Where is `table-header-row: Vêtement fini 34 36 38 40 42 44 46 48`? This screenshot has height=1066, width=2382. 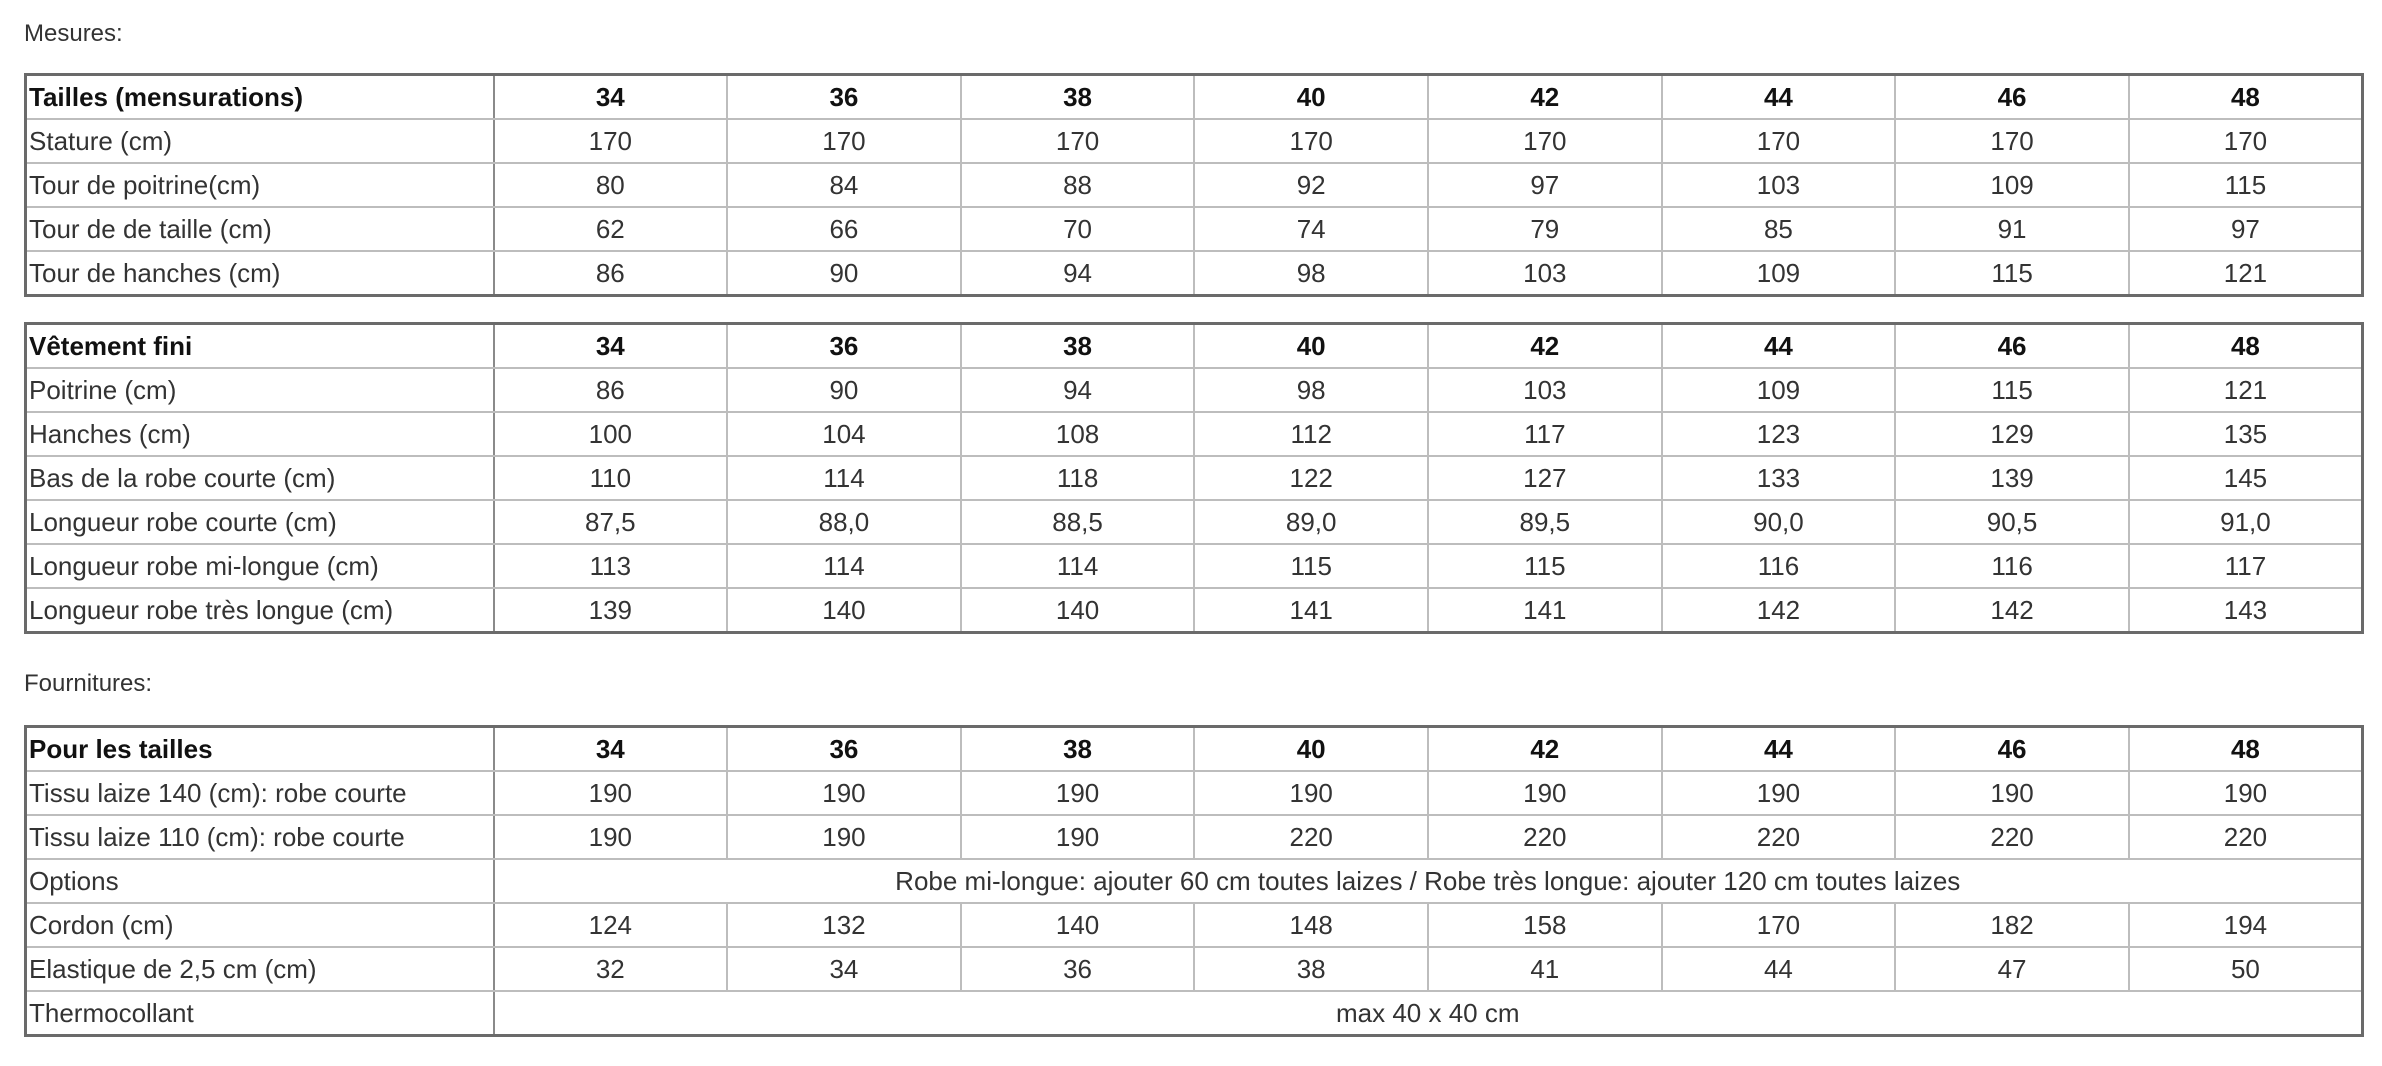 table-header-row: Vêtement fini 34 36 38 40 42 44 46 48 is located at coordinates (1194, 345).